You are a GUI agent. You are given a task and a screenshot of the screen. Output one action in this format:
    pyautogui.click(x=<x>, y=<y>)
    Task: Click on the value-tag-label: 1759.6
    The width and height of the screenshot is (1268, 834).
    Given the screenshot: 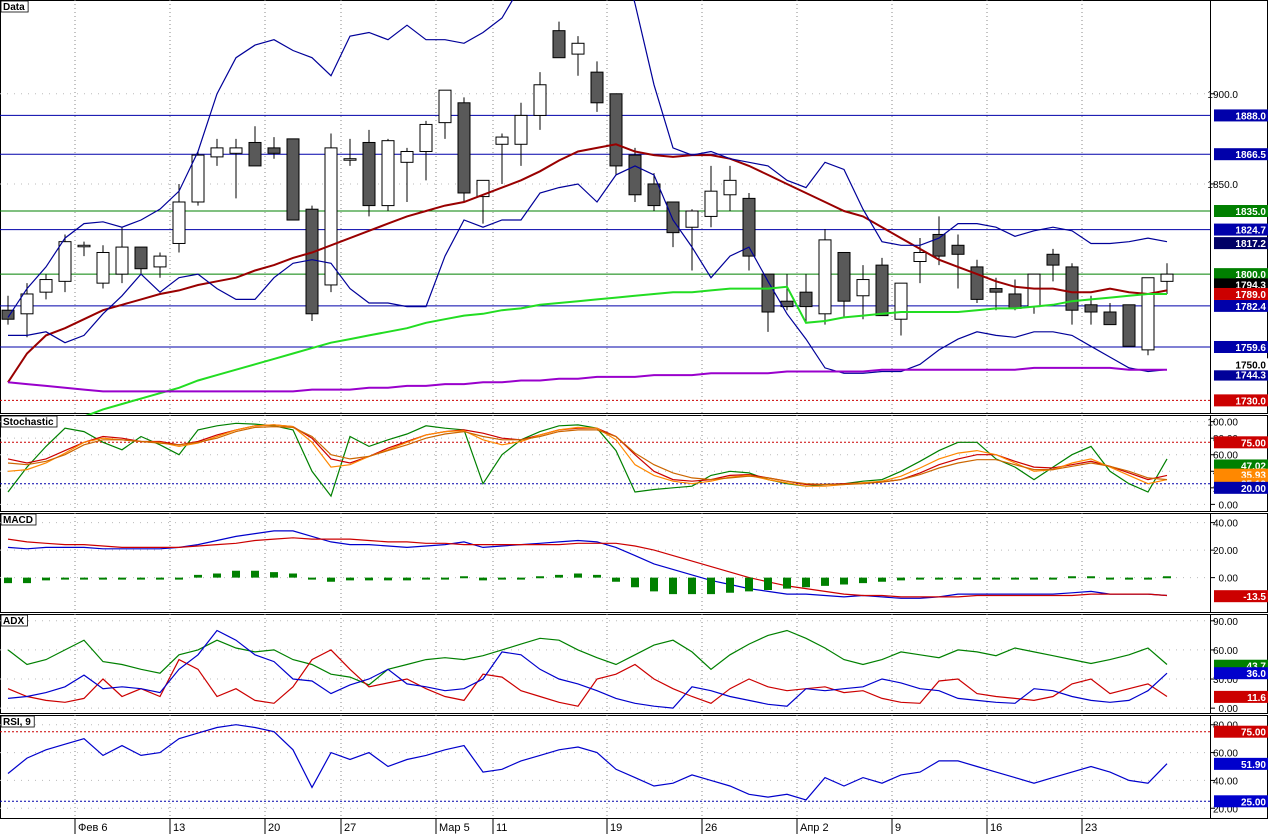 What is the action you would take?
    pyautogui.click(x=1250, y=348)
    